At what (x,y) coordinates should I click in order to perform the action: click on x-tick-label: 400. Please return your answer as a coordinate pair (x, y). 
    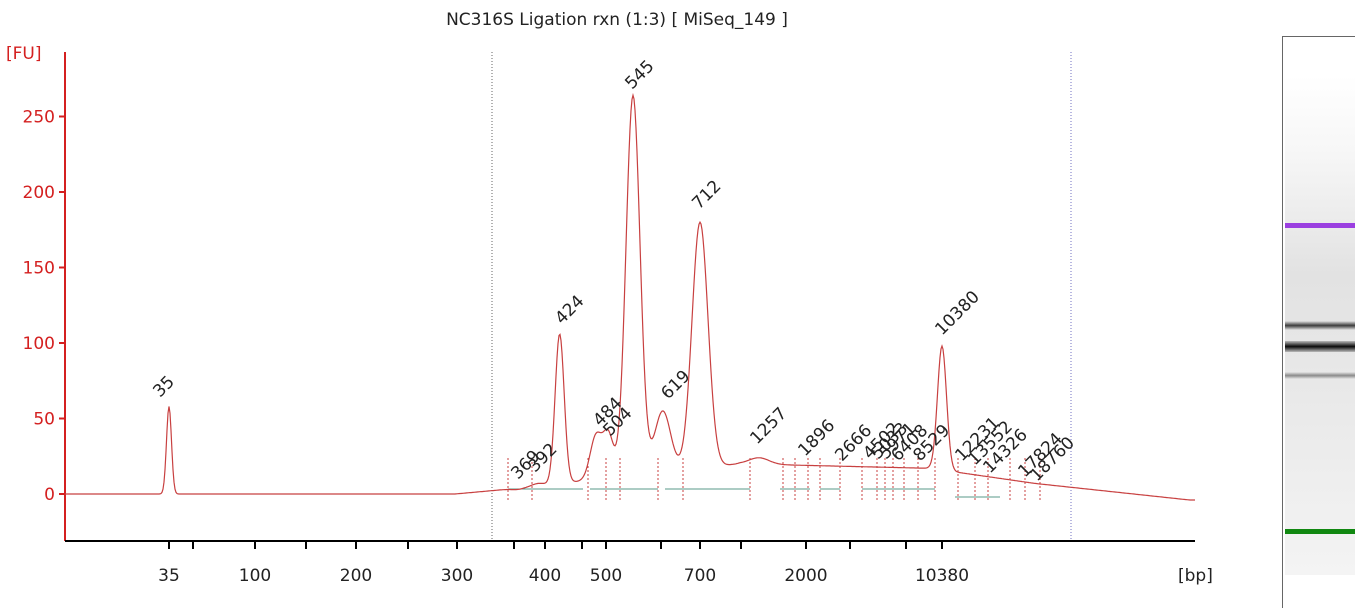
    Looking at the image, I should click on (545, 576).